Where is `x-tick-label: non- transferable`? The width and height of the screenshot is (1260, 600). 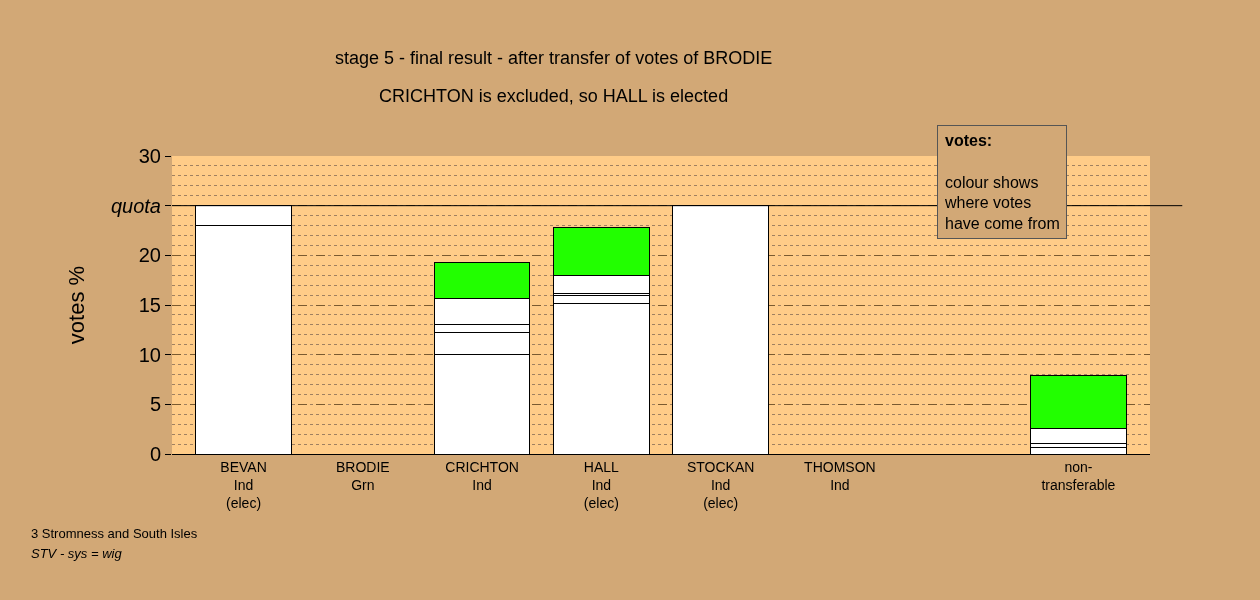
x-tick-label: non- transferable is located at coordinates (1078, 475).